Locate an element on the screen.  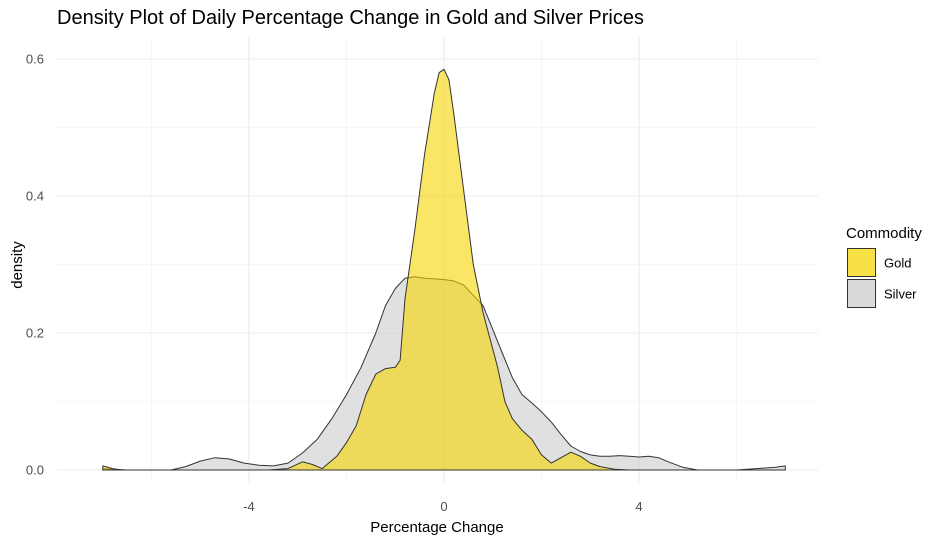
legend-item-silver: Silver is located at coordinates (882, 293).